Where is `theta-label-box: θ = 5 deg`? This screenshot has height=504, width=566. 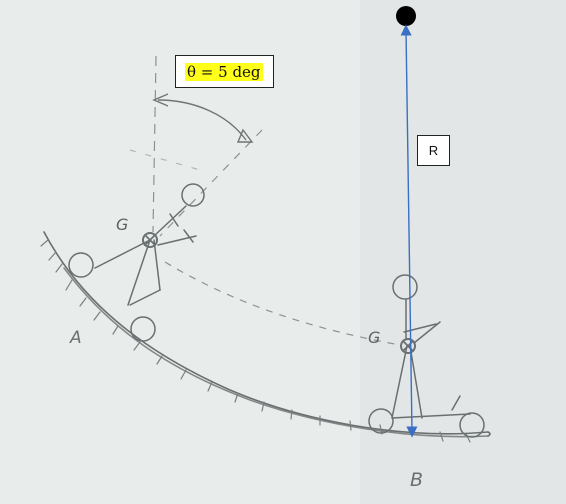
theta-label-box: θ = 5 deg is located at coordinates (224, 71).